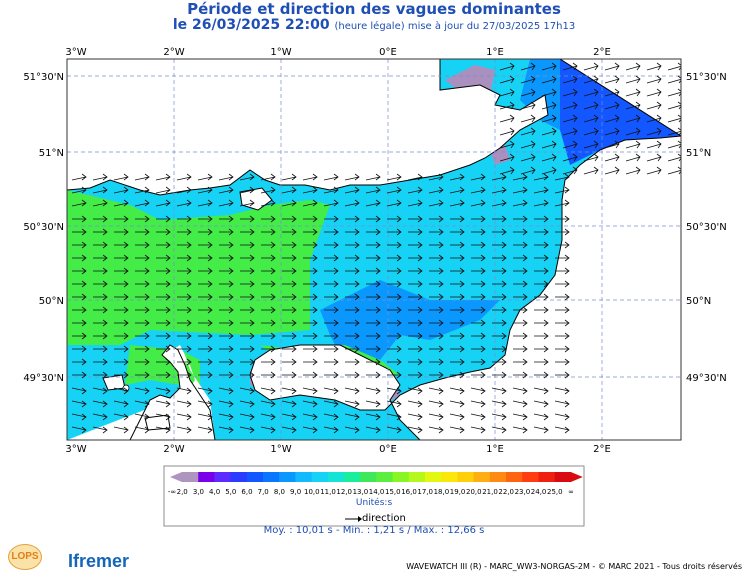  What do you see at coordinates (523, 492) in the screenshot?
I see `colorbar-label: 23,0` at bounding box center [523, 492].